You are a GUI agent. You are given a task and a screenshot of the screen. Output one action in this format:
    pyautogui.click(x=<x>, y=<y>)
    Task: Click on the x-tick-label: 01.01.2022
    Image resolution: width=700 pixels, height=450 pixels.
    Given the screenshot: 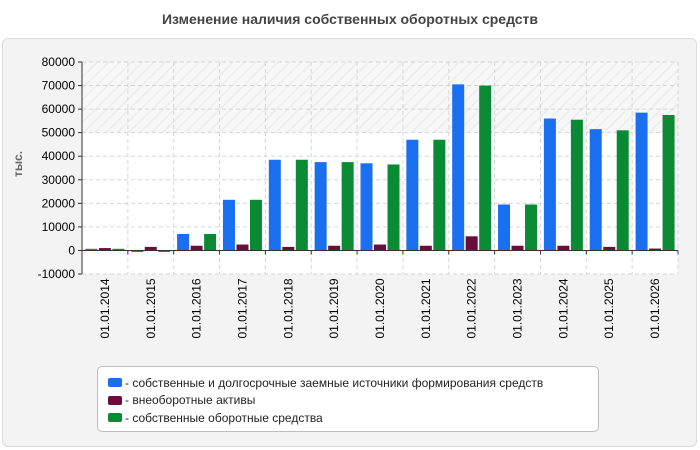 What is the action you would take?
    pyautogui.click(x=472, y=308)
    